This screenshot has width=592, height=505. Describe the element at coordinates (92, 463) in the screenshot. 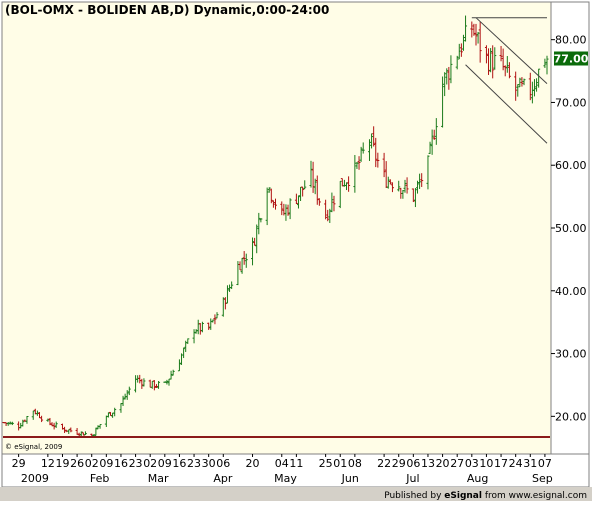

I see `x-day-label: 02` at that location.